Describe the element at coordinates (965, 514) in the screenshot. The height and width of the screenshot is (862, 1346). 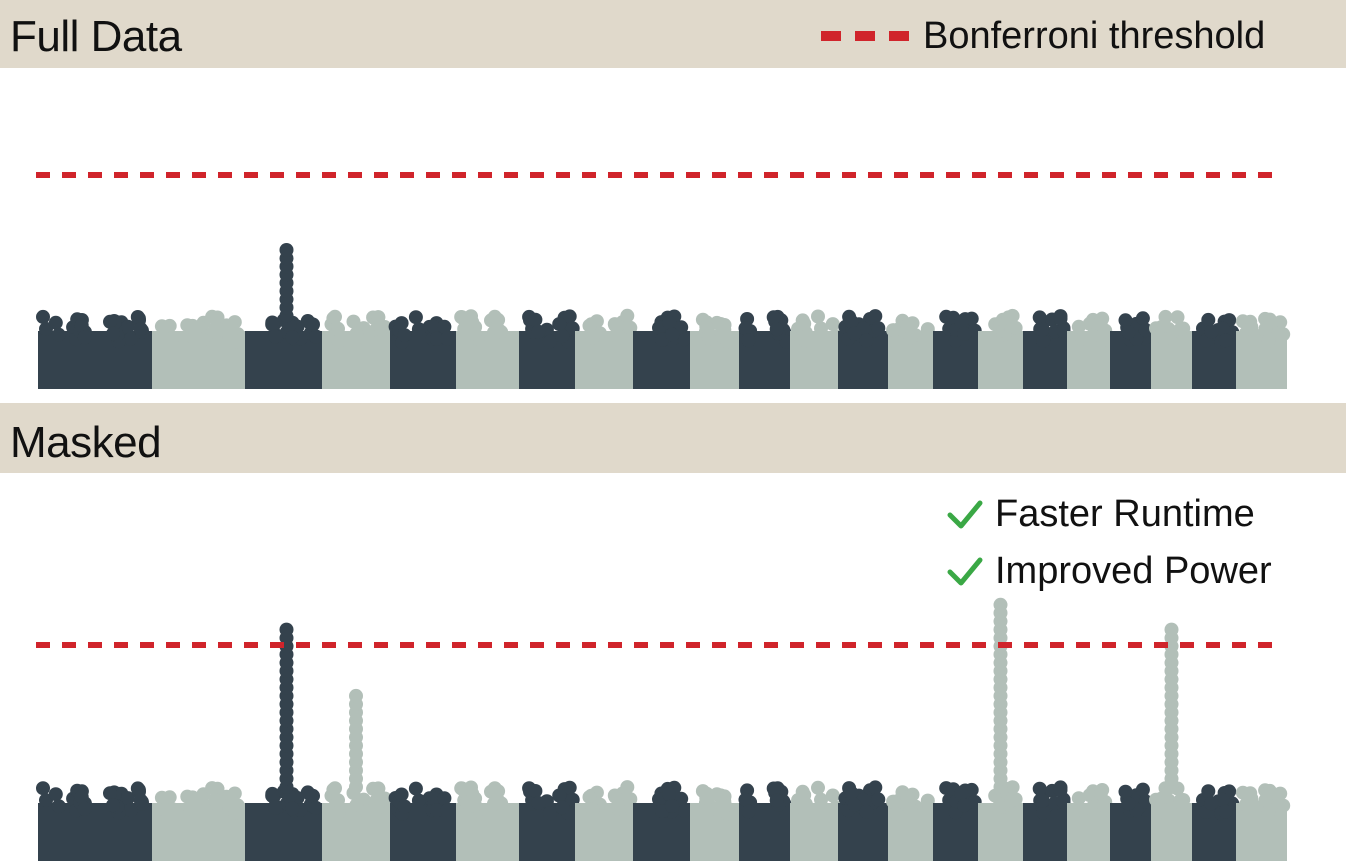
I see `check-icon` at that location.